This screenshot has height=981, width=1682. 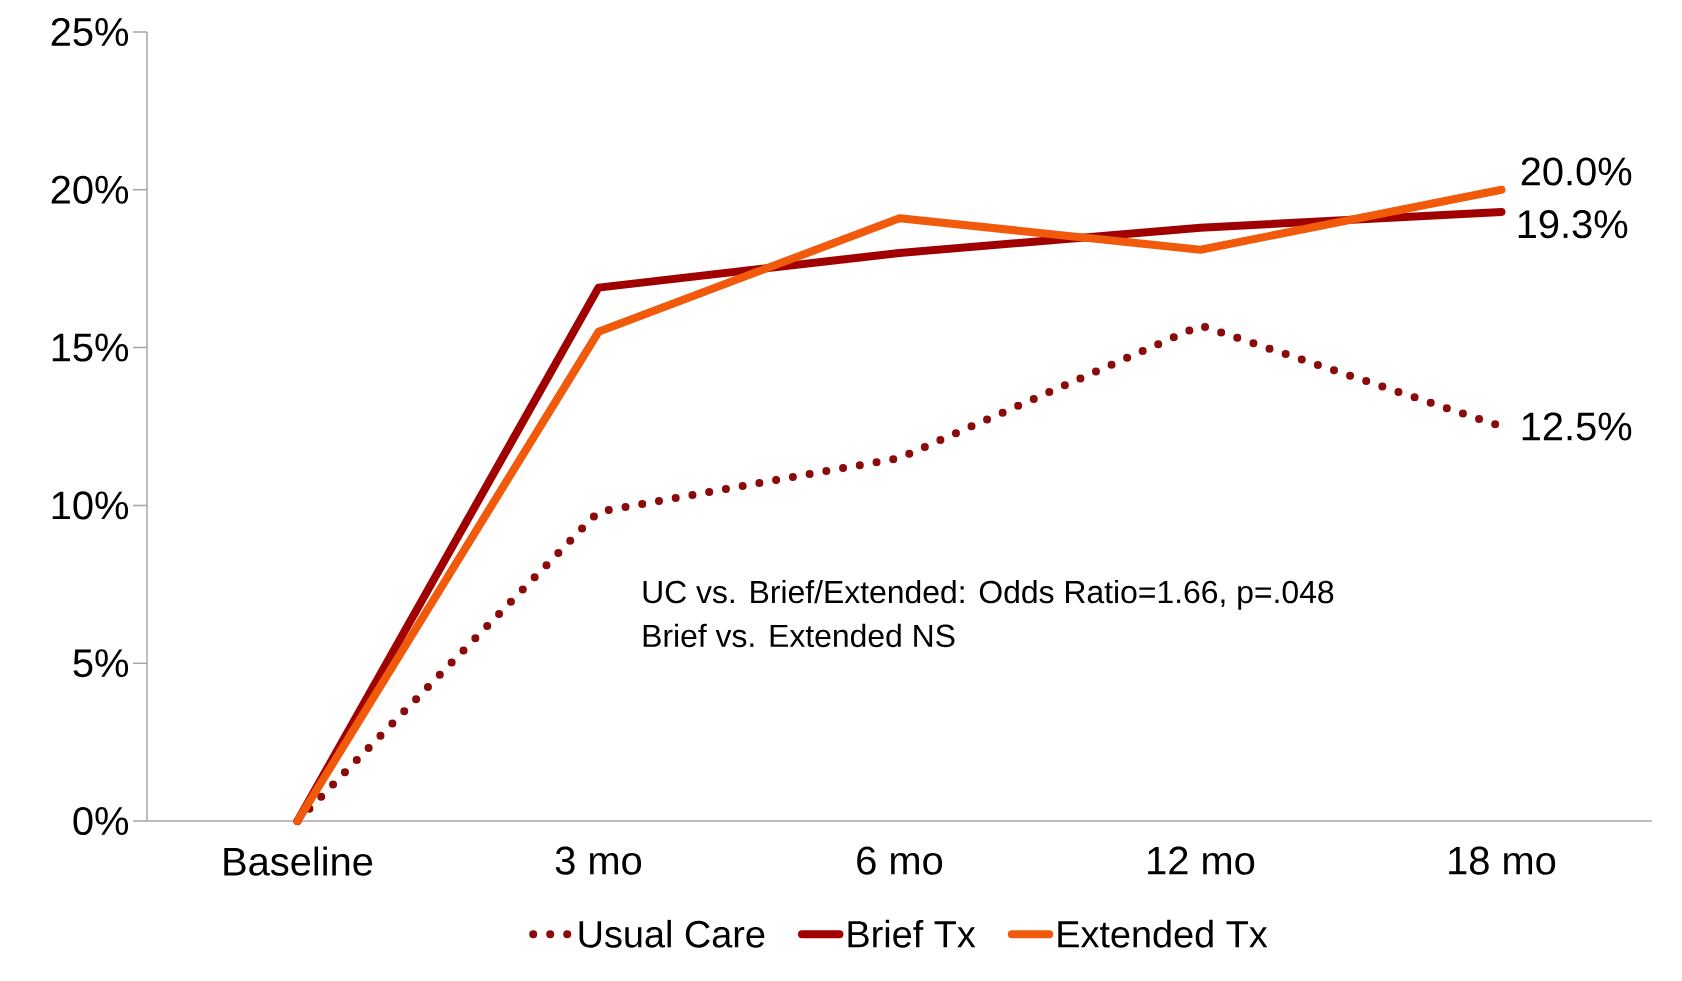 What do you see at coordinates (1577, 426) in the screenshot?
I see `data-label: 12.5%` at bounding box center [1577, 426].